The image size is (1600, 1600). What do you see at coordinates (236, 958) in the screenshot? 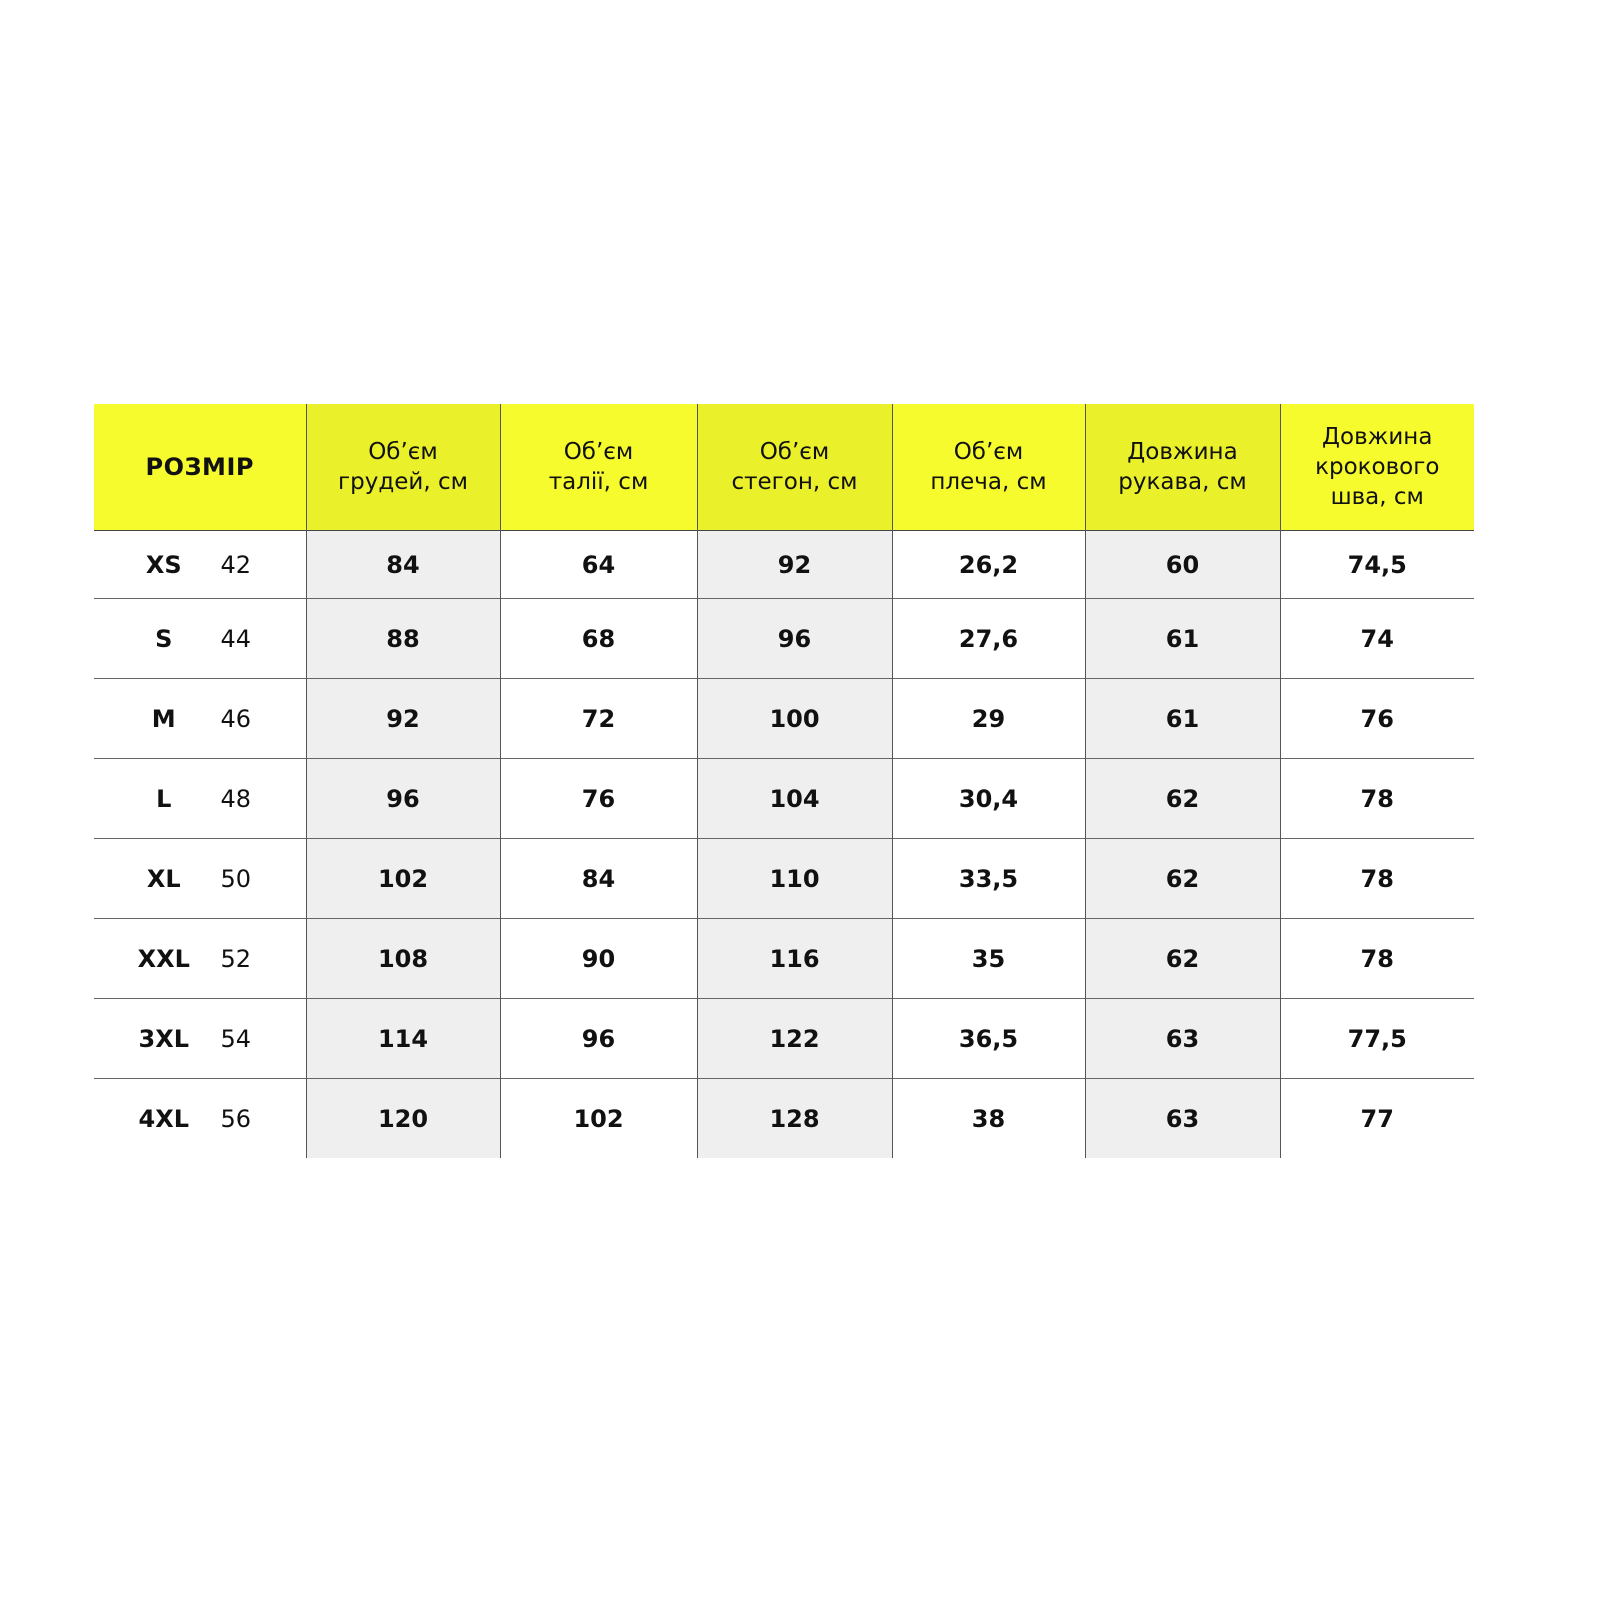
I see `size-number: 52` at bounding box center [236, 958].